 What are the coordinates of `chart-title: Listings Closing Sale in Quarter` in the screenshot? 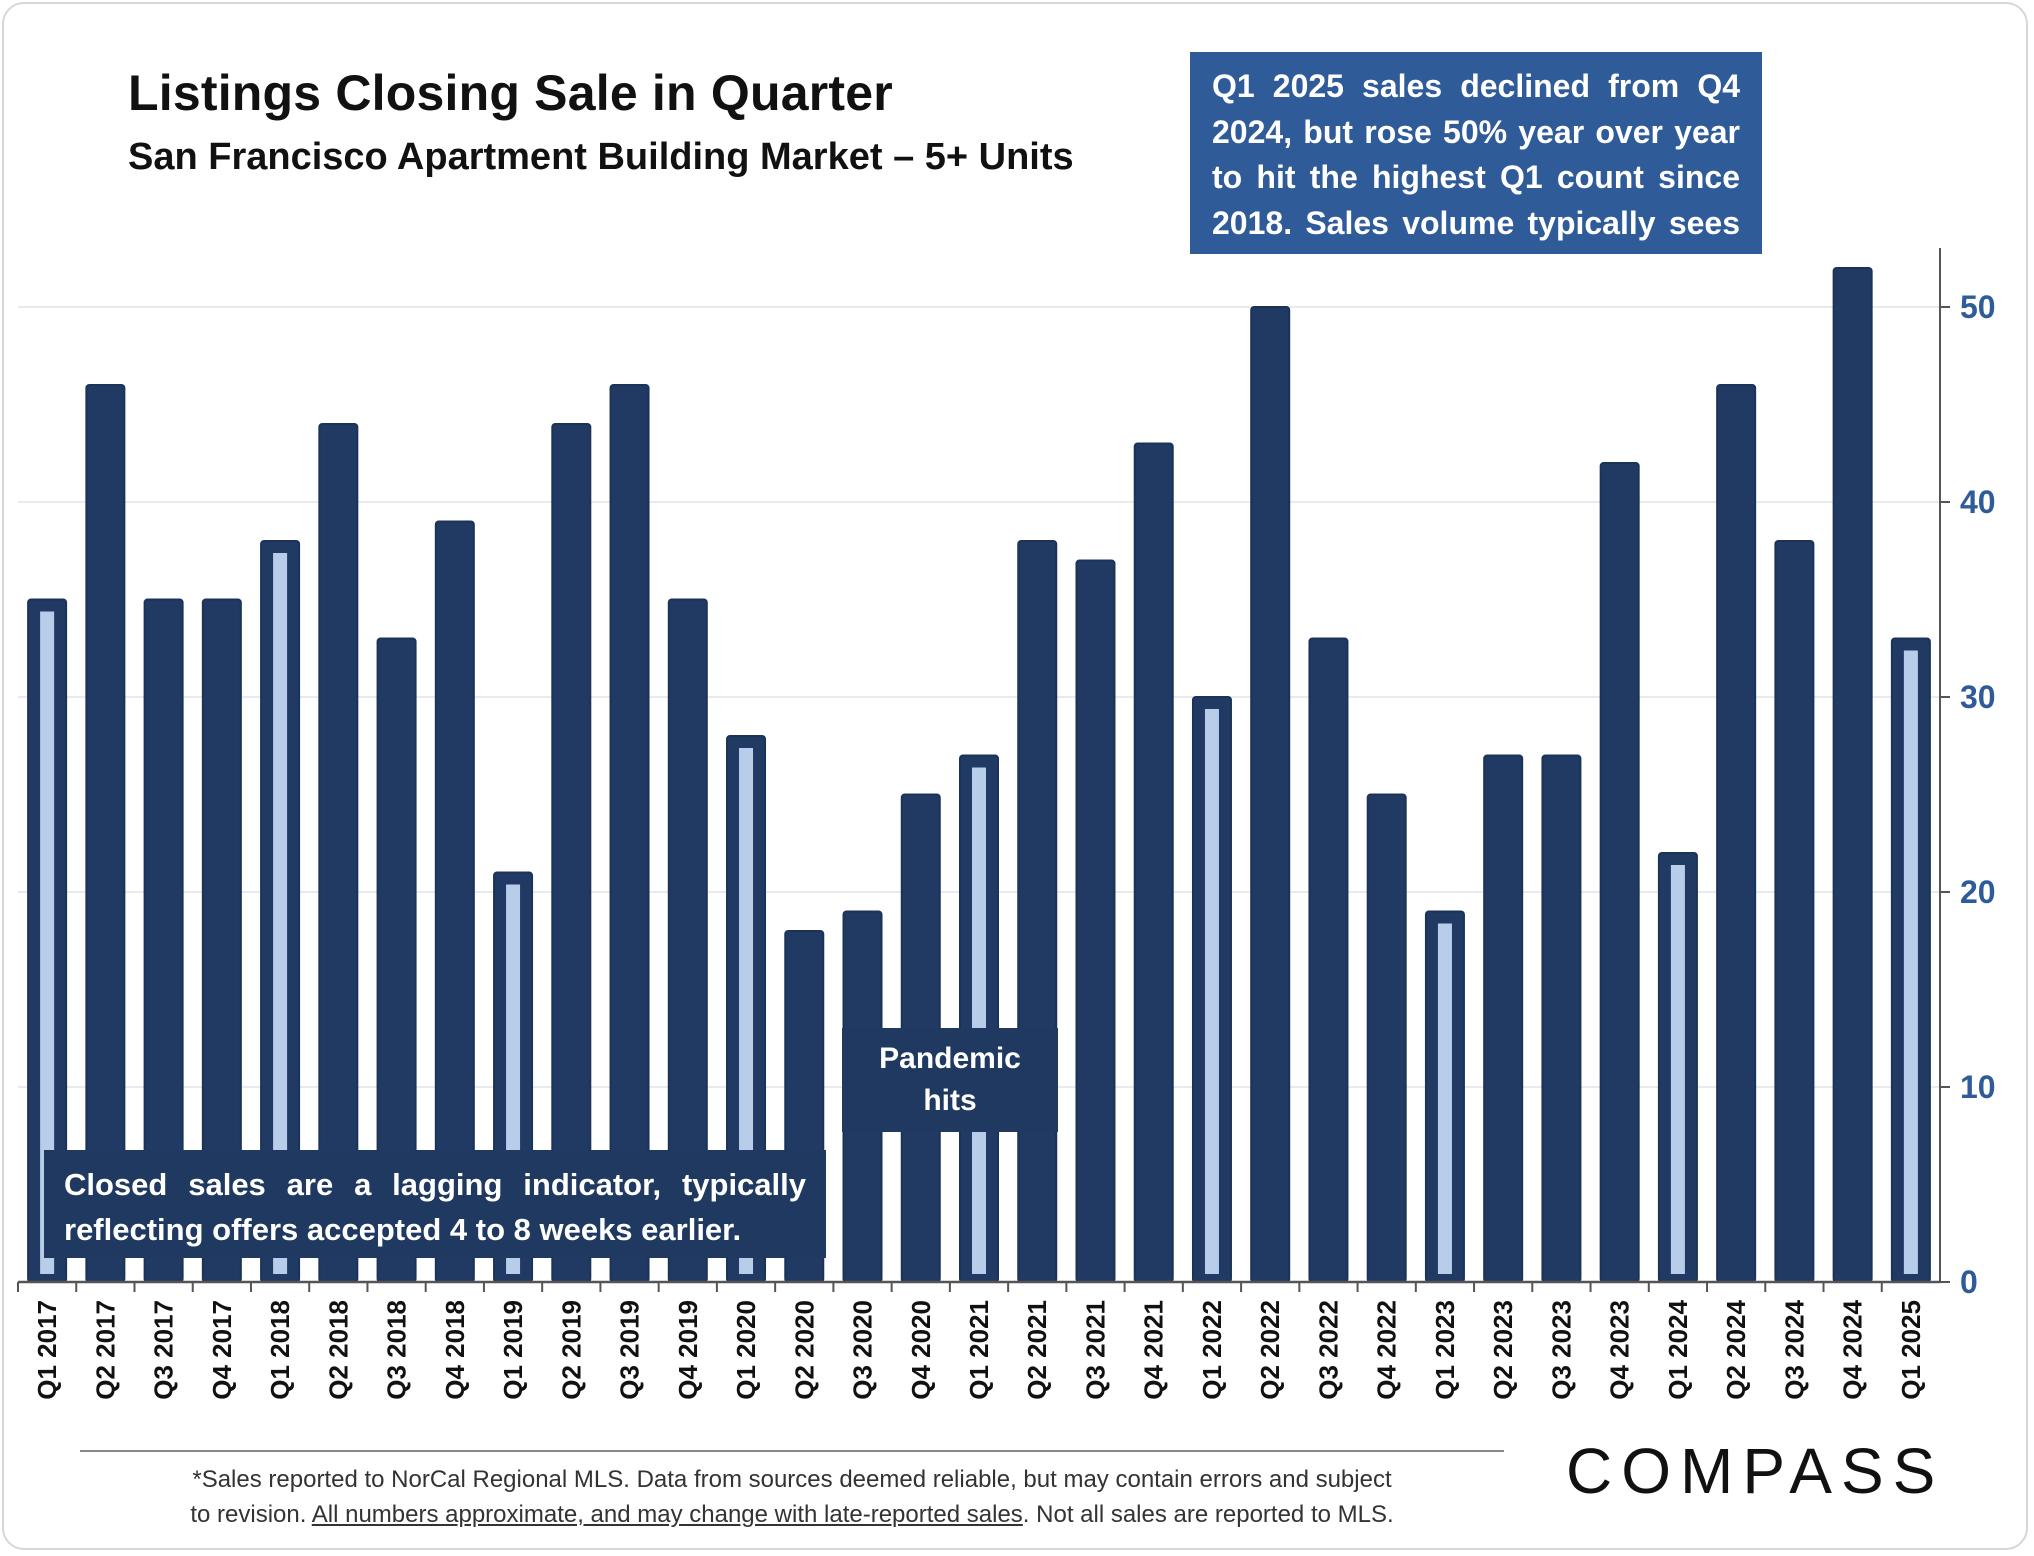 It's located at (510, 93).